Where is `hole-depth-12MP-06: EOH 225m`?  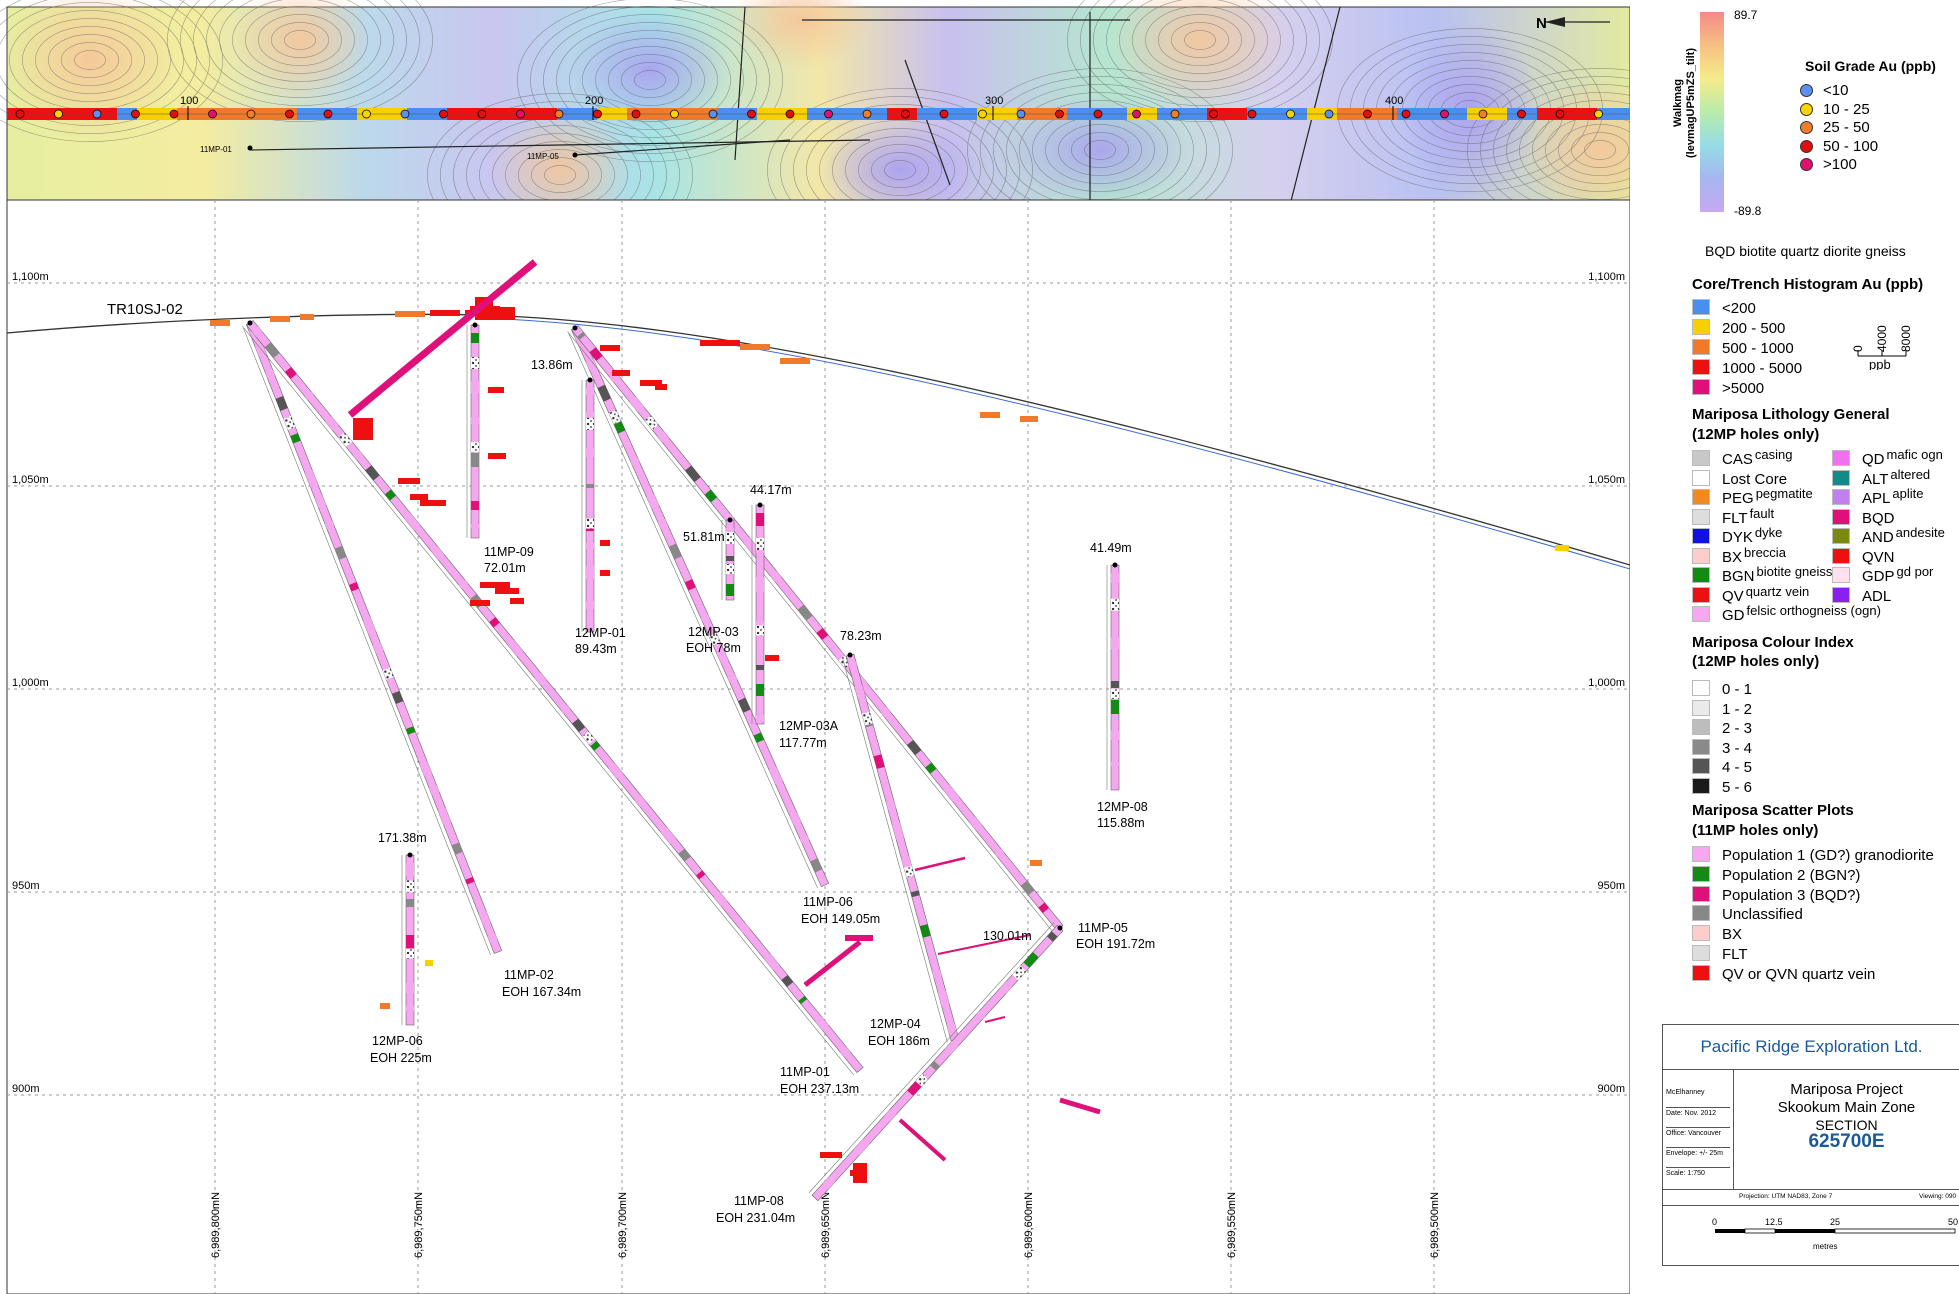
hole-depth-12MP-06: EOH 225m is located at coordinates (401, 1058).